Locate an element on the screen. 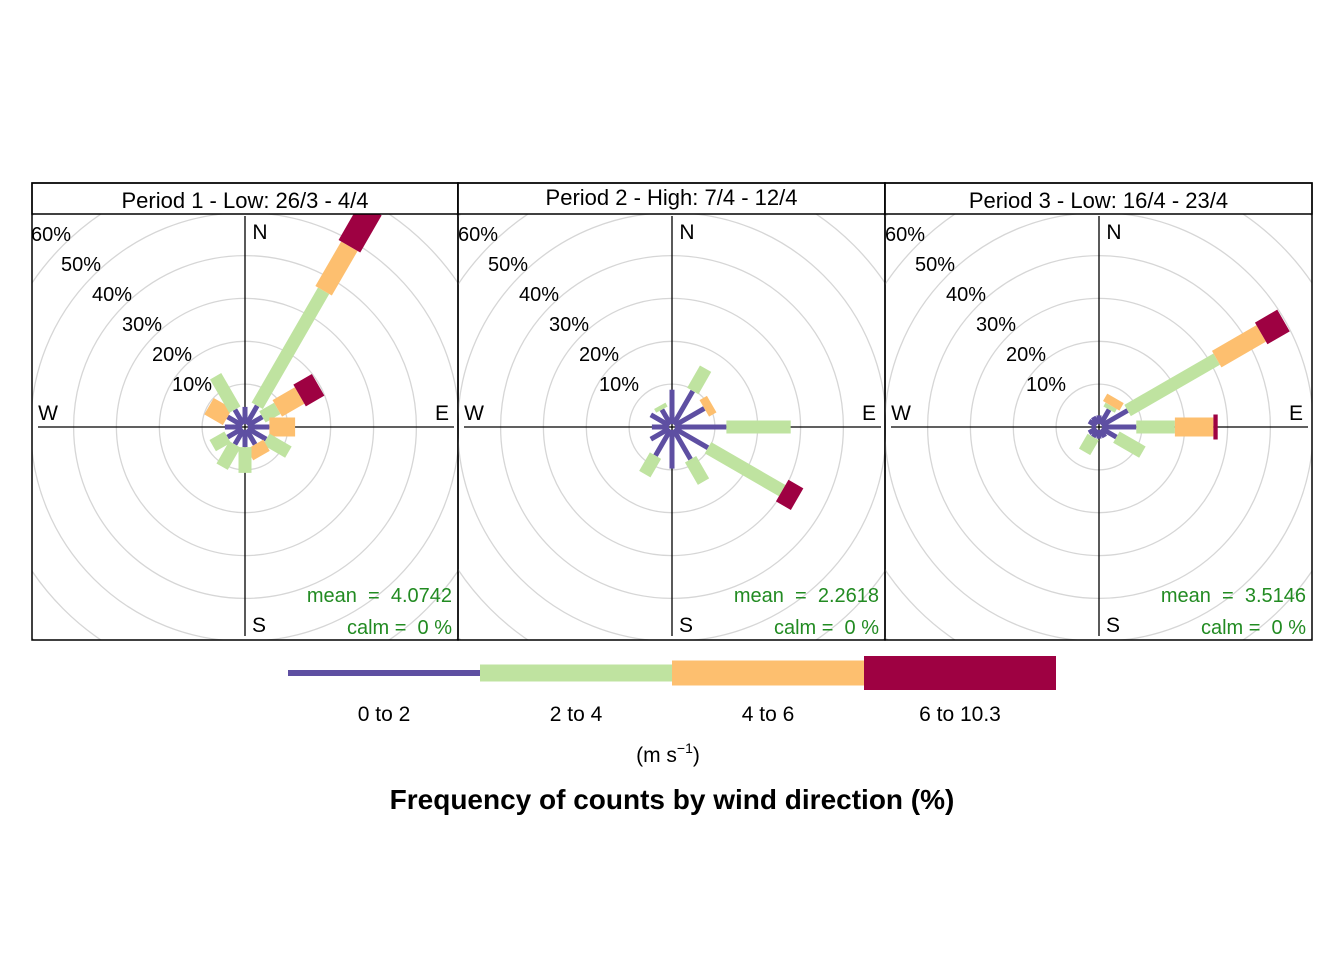 This screenshot has width=1344, height=960. mean-label: mean = 3.5146 is located at coordinates (1233, 596).